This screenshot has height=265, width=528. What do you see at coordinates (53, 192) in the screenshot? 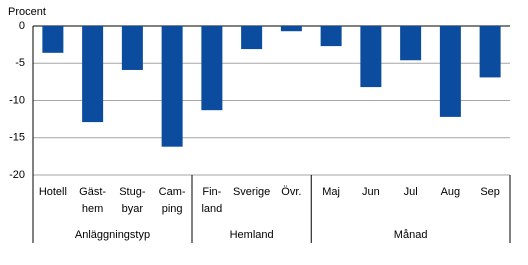
I see `x-tick-label: Hotell` at bounding box center [53, 192].